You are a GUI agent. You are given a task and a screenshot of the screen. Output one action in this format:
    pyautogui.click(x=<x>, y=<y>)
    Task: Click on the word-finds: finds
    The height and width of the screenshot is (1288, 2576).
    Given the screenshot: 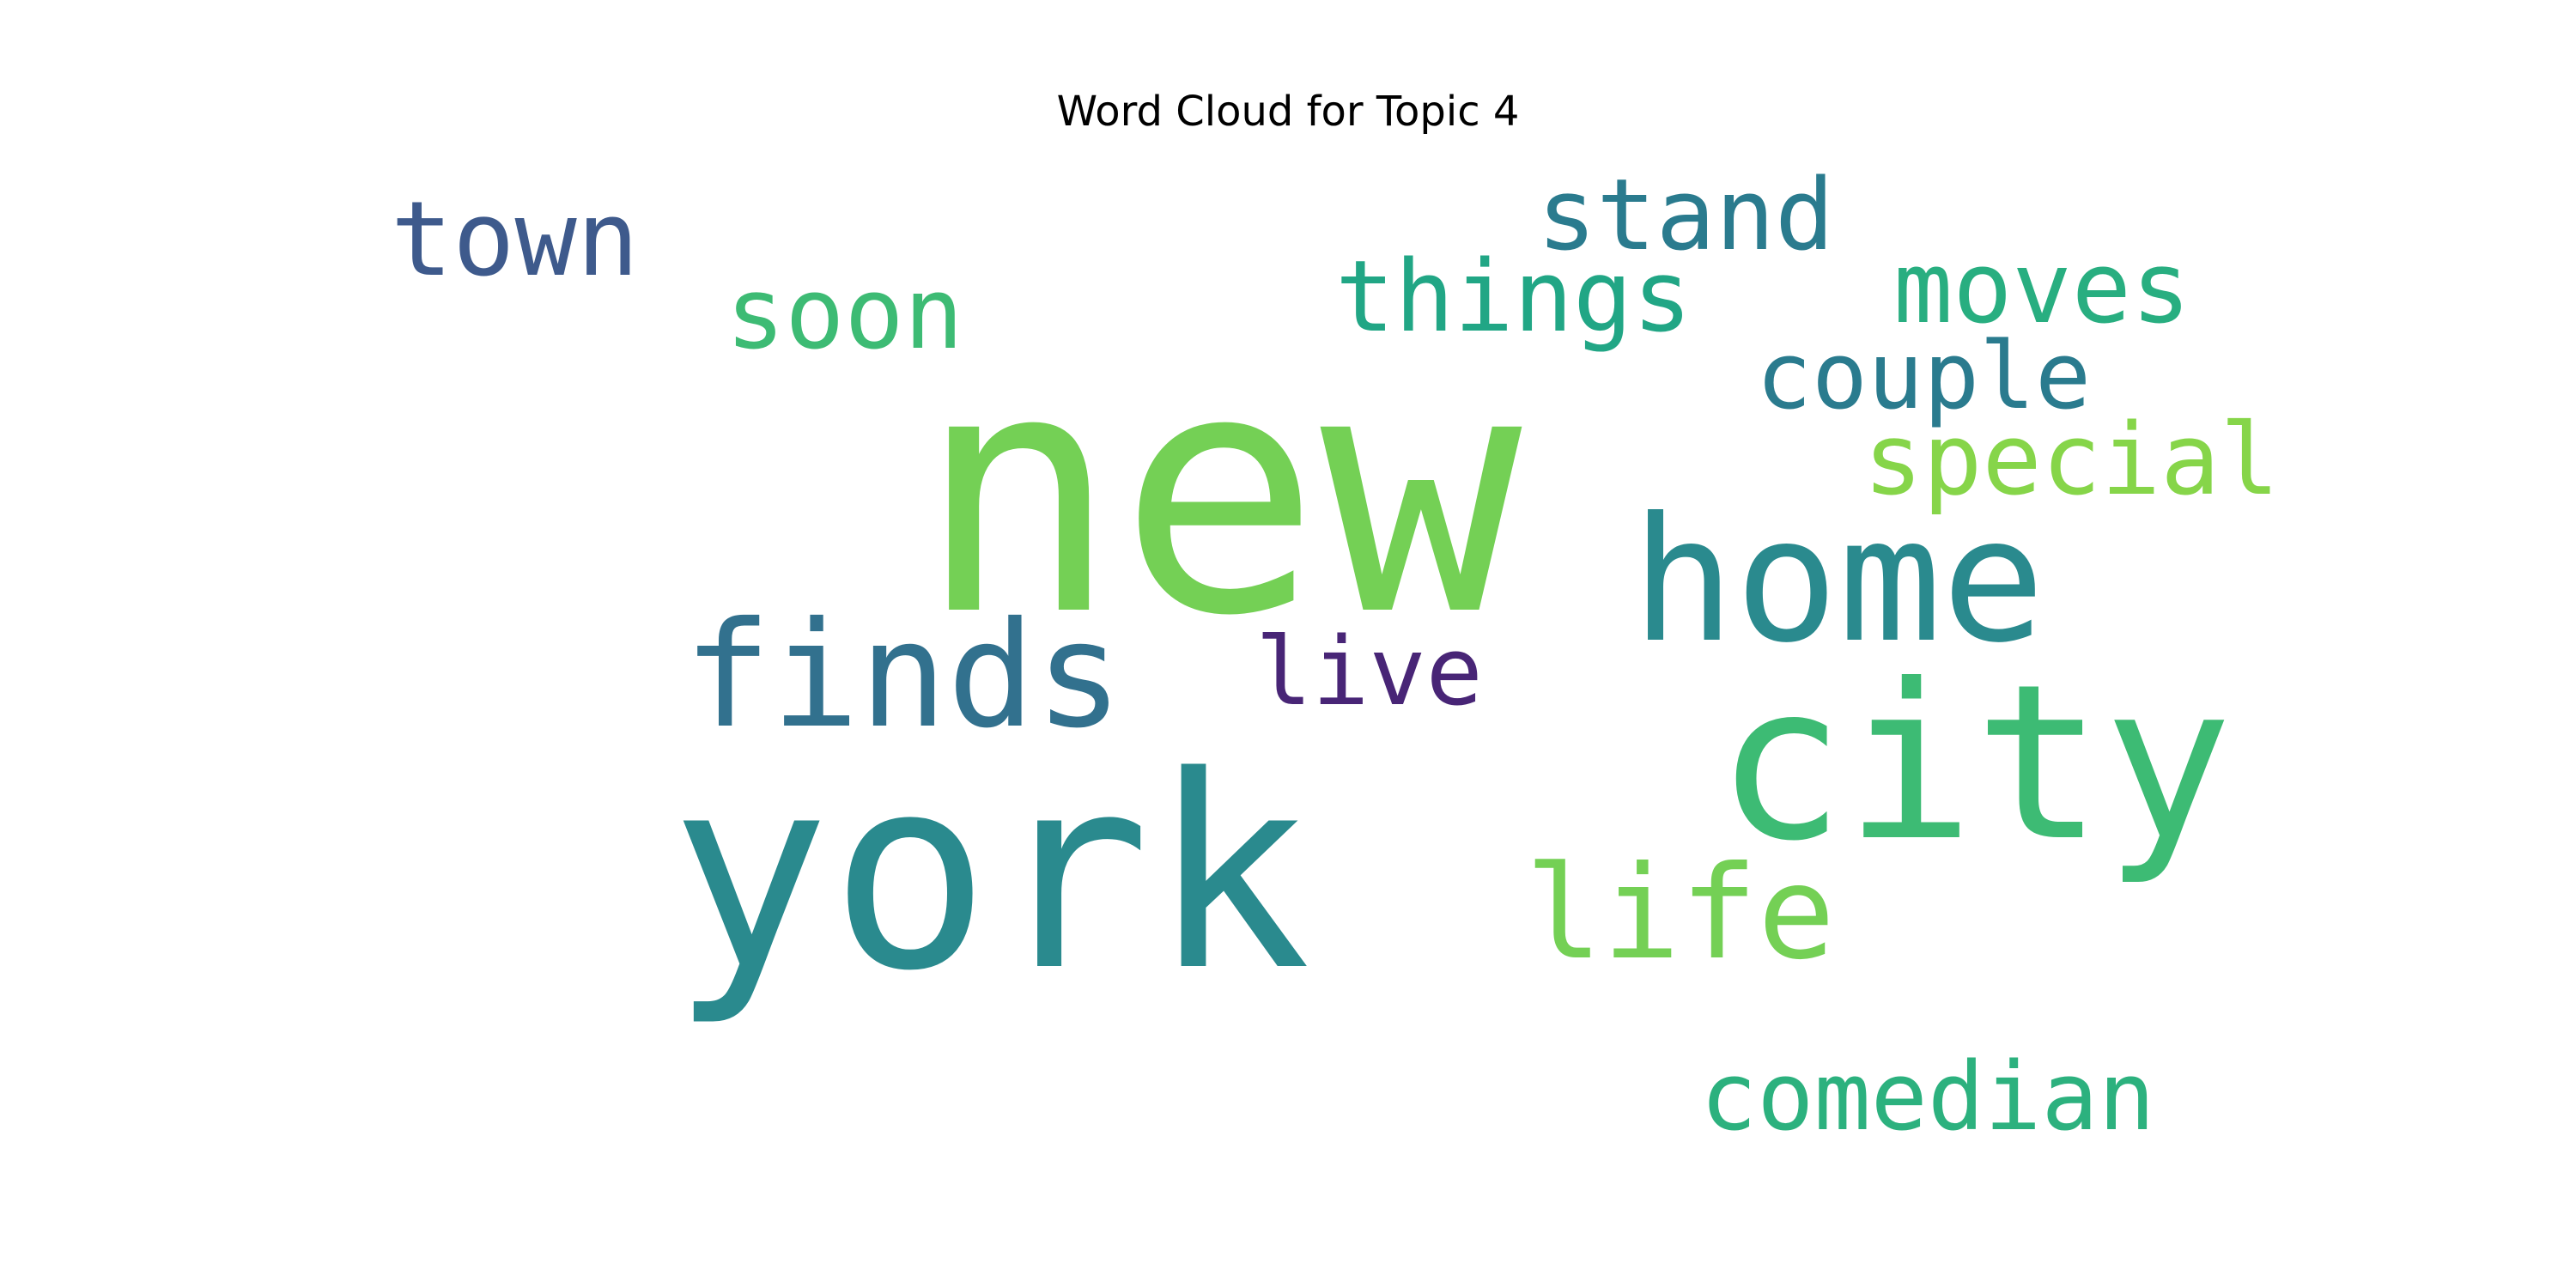 What is the action you would take?
    pyautogui.click(x=903, y=676)
    